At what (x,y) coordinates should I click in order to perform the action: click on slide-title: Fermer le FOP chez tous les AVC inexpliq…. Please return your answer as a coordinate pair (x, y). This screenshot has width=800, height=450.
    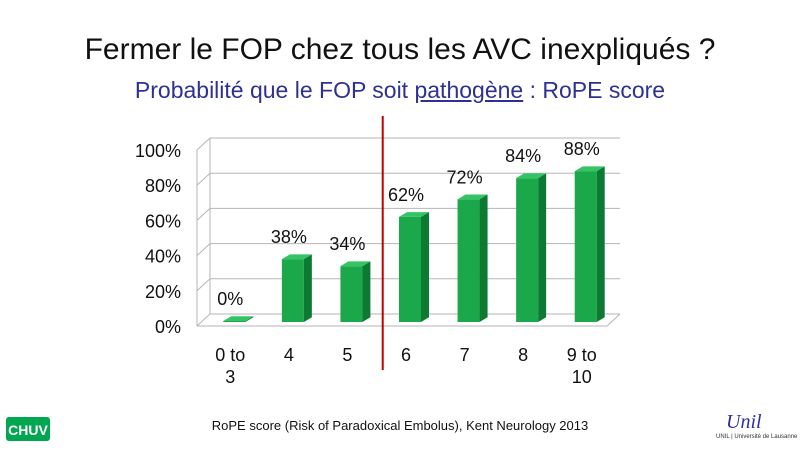
    Looking at the image, I should click on (400, 49).